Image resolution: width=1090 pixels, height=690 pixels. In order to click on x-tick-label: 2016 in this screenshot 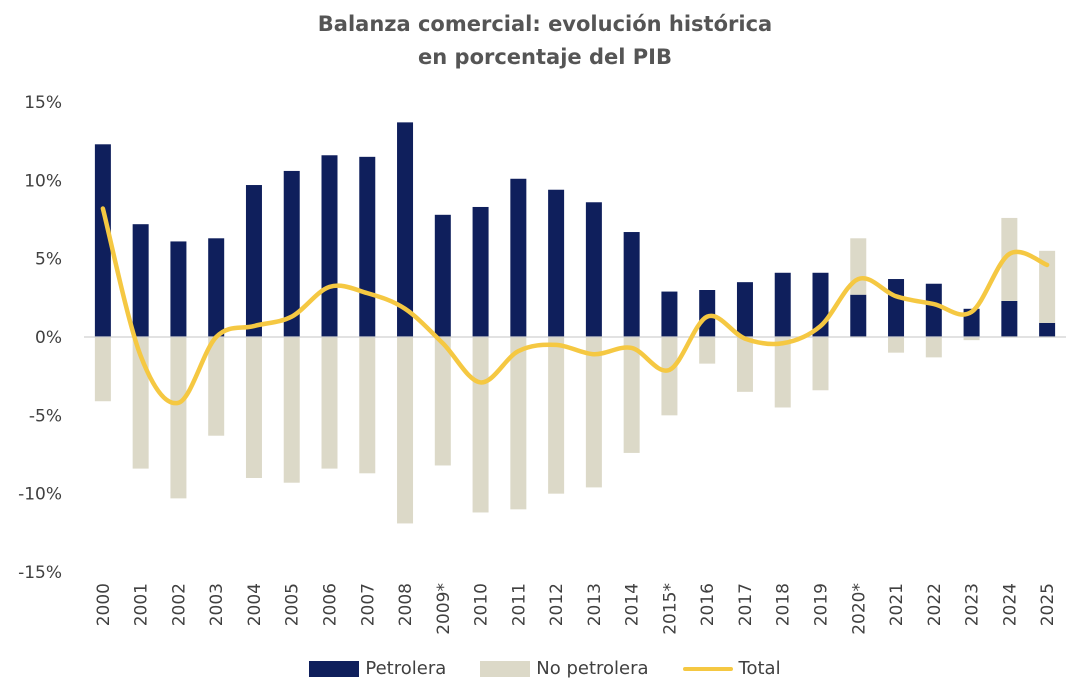, I will do `click(708, 604)`.